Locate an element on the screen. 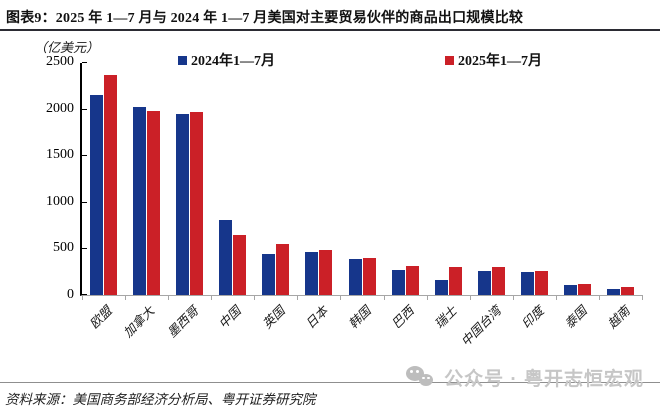 This screenshot has height=410, width=660. y-tick-label: 0 is located at coordinates (70, 294).